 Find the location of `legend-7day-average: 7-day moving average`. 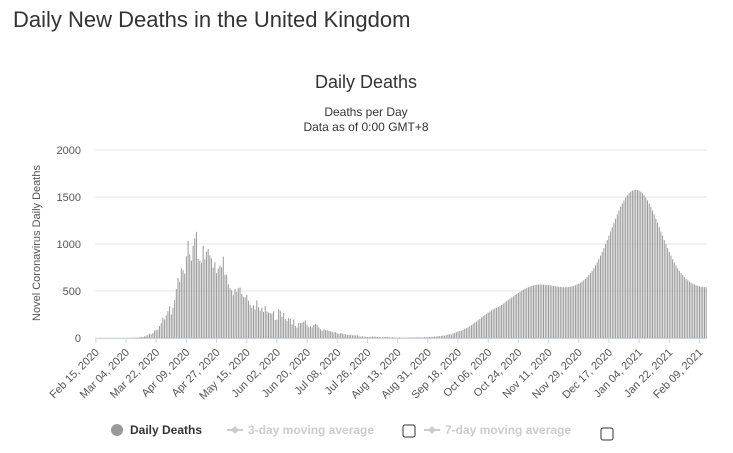

legend-7day-average: 7-day moving average is located at coordinates (508, 430).